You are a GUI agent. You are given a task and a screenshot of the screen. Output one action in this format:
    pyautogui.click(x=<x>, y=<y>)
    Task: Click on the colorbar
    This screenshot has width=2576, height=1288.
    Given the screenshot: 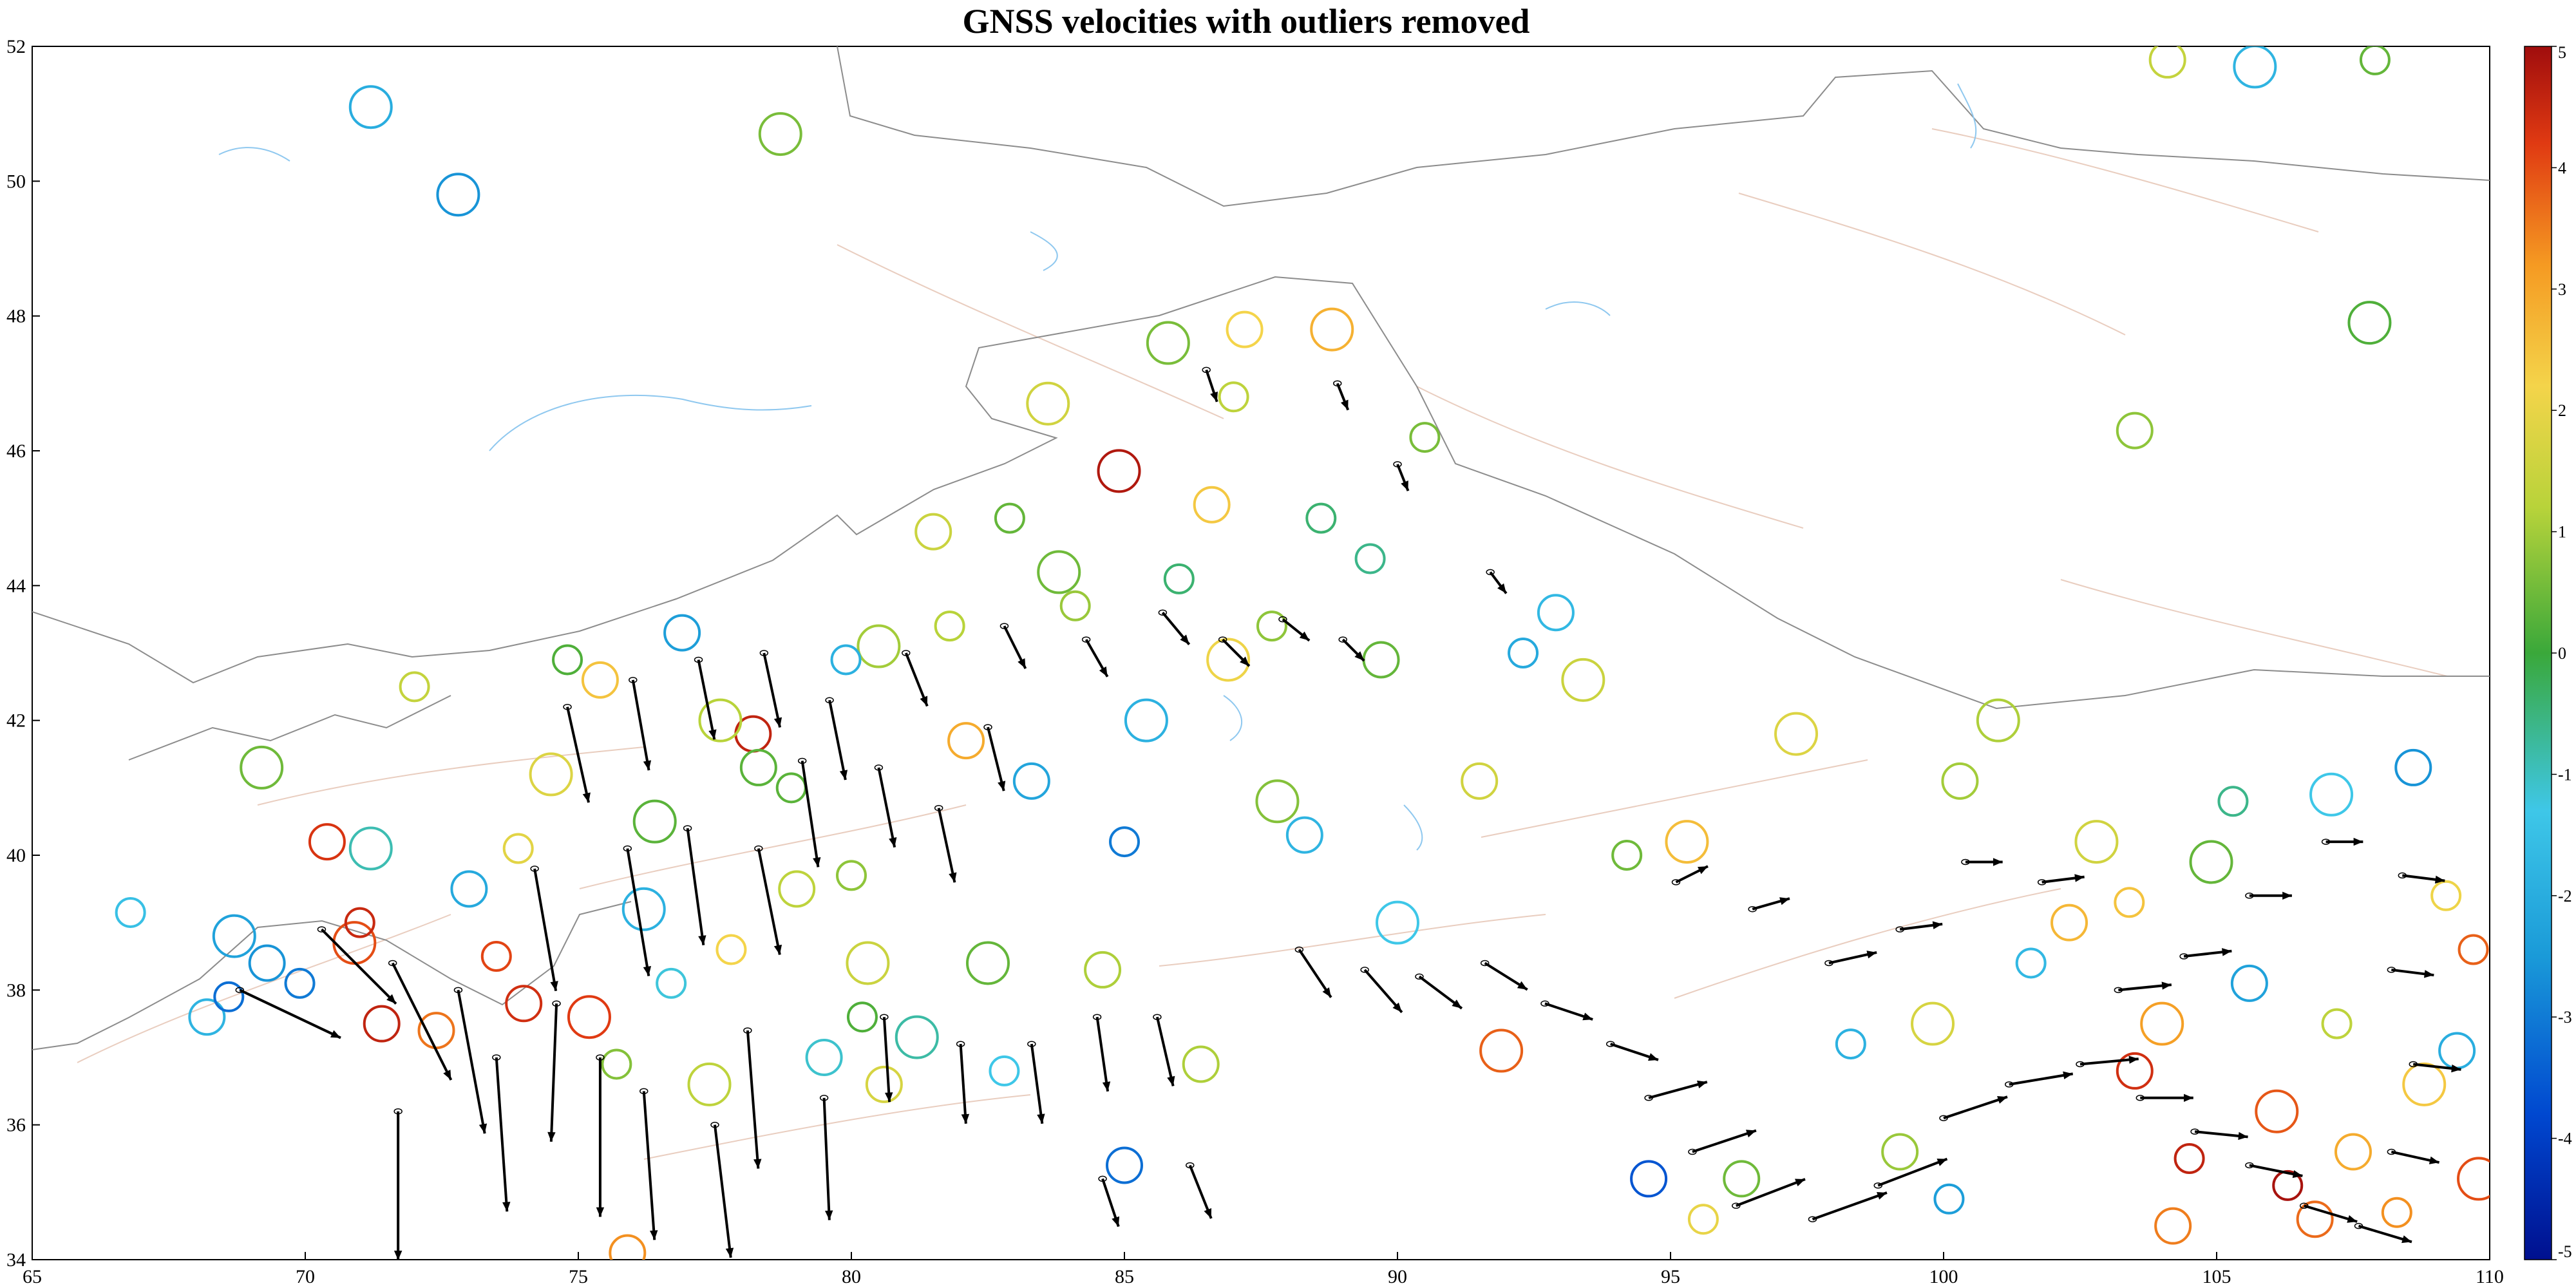 What is the action you would take?
    pyautogui.click(x=2538, y=653)
    